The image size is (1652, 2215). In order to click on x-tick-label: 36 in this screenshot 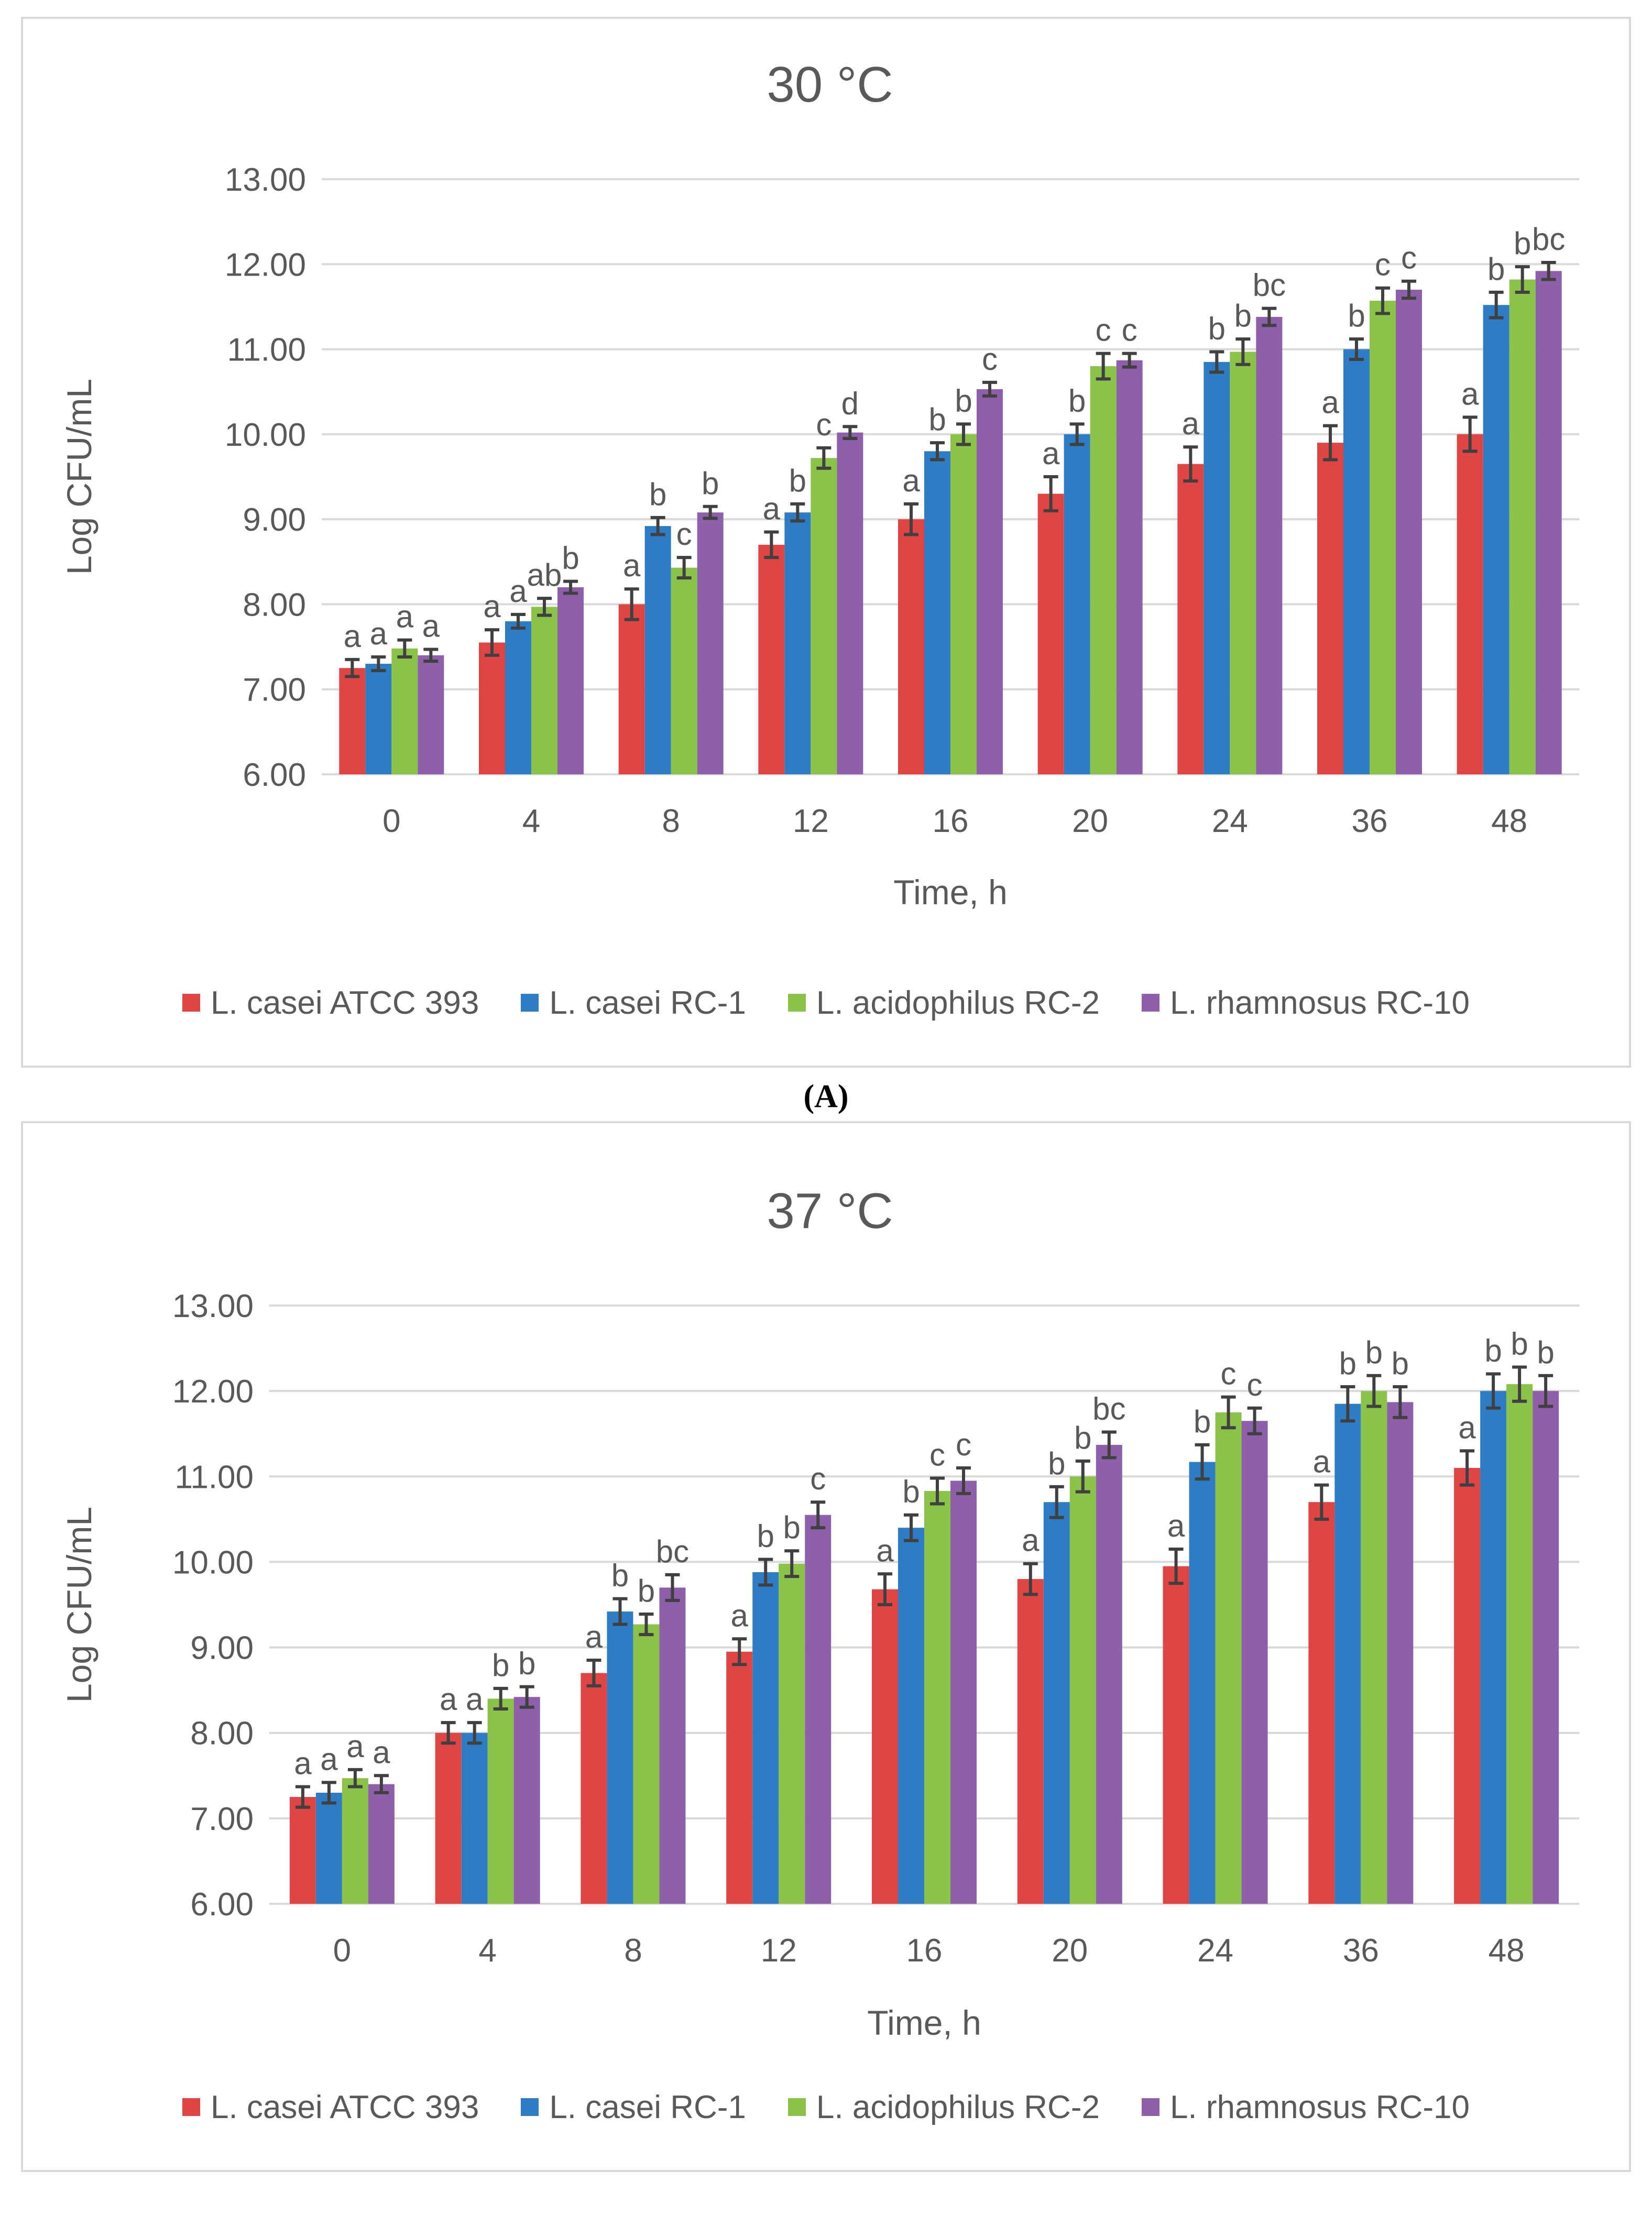, I will do `click(1361, 1951)`.